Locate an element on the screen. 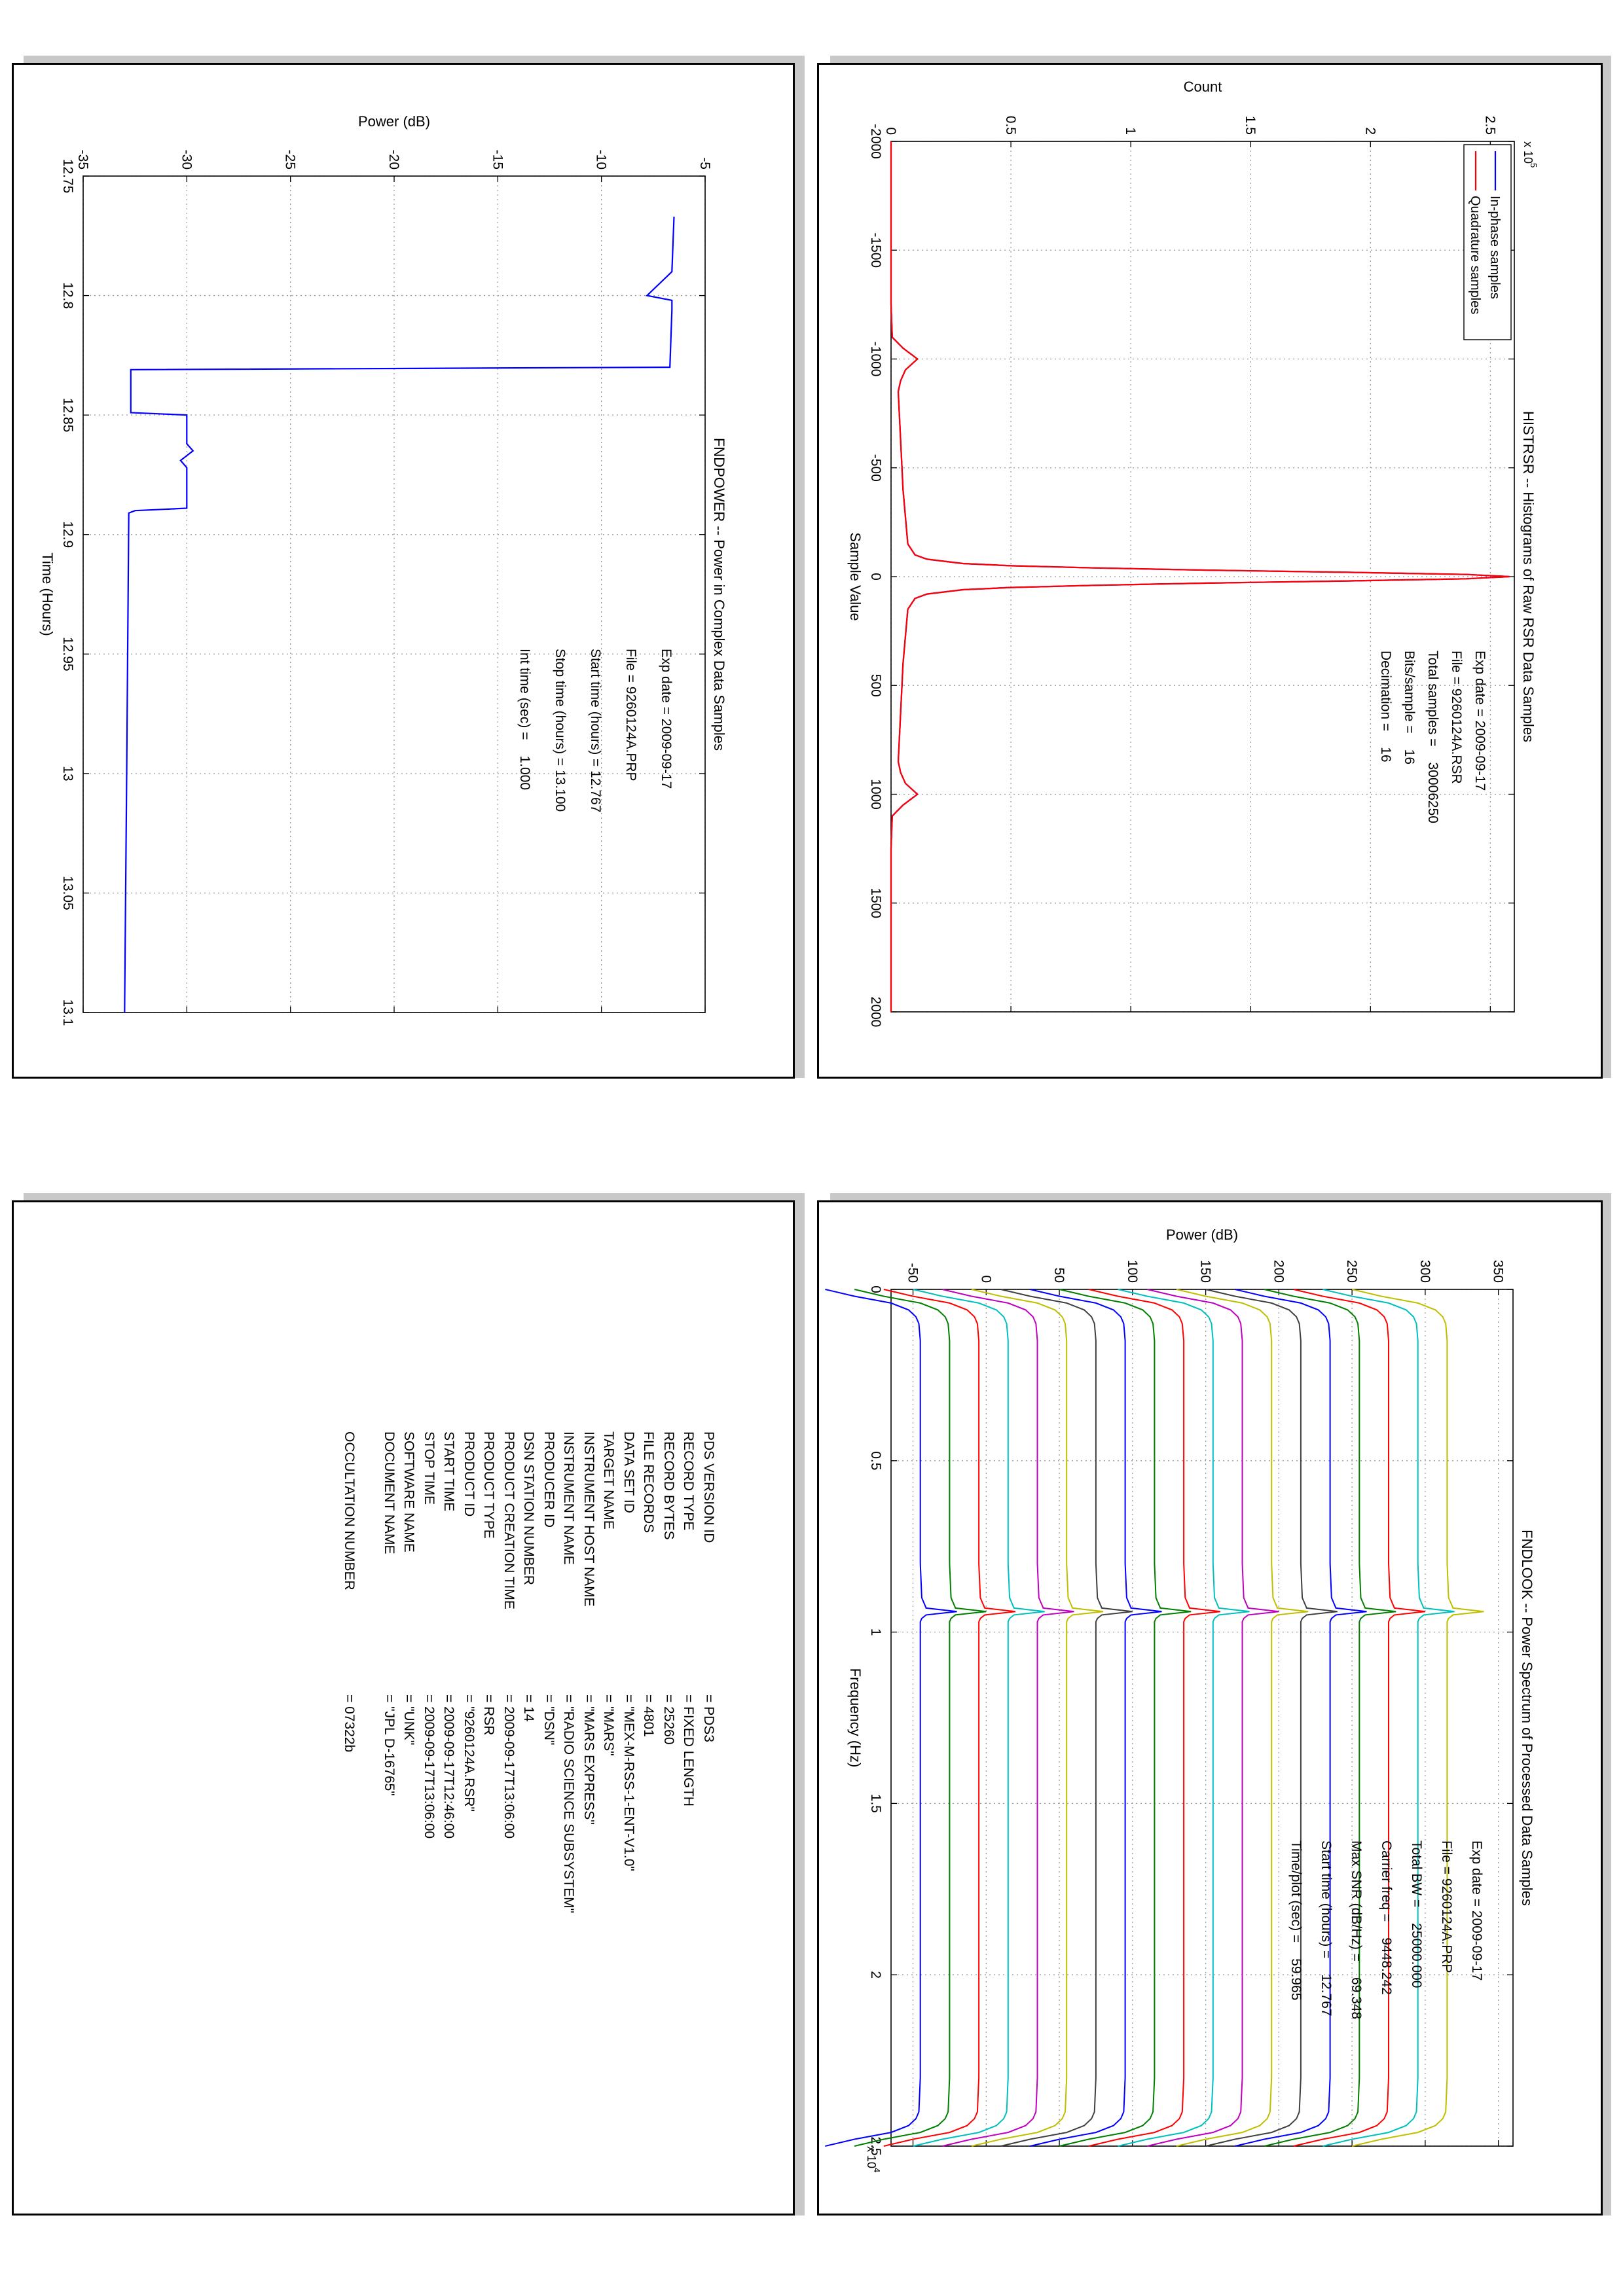 This screenshot has width=1623, height=2296. histrsr-x-tick-label: -1000 is located at coordinates (875, 359).